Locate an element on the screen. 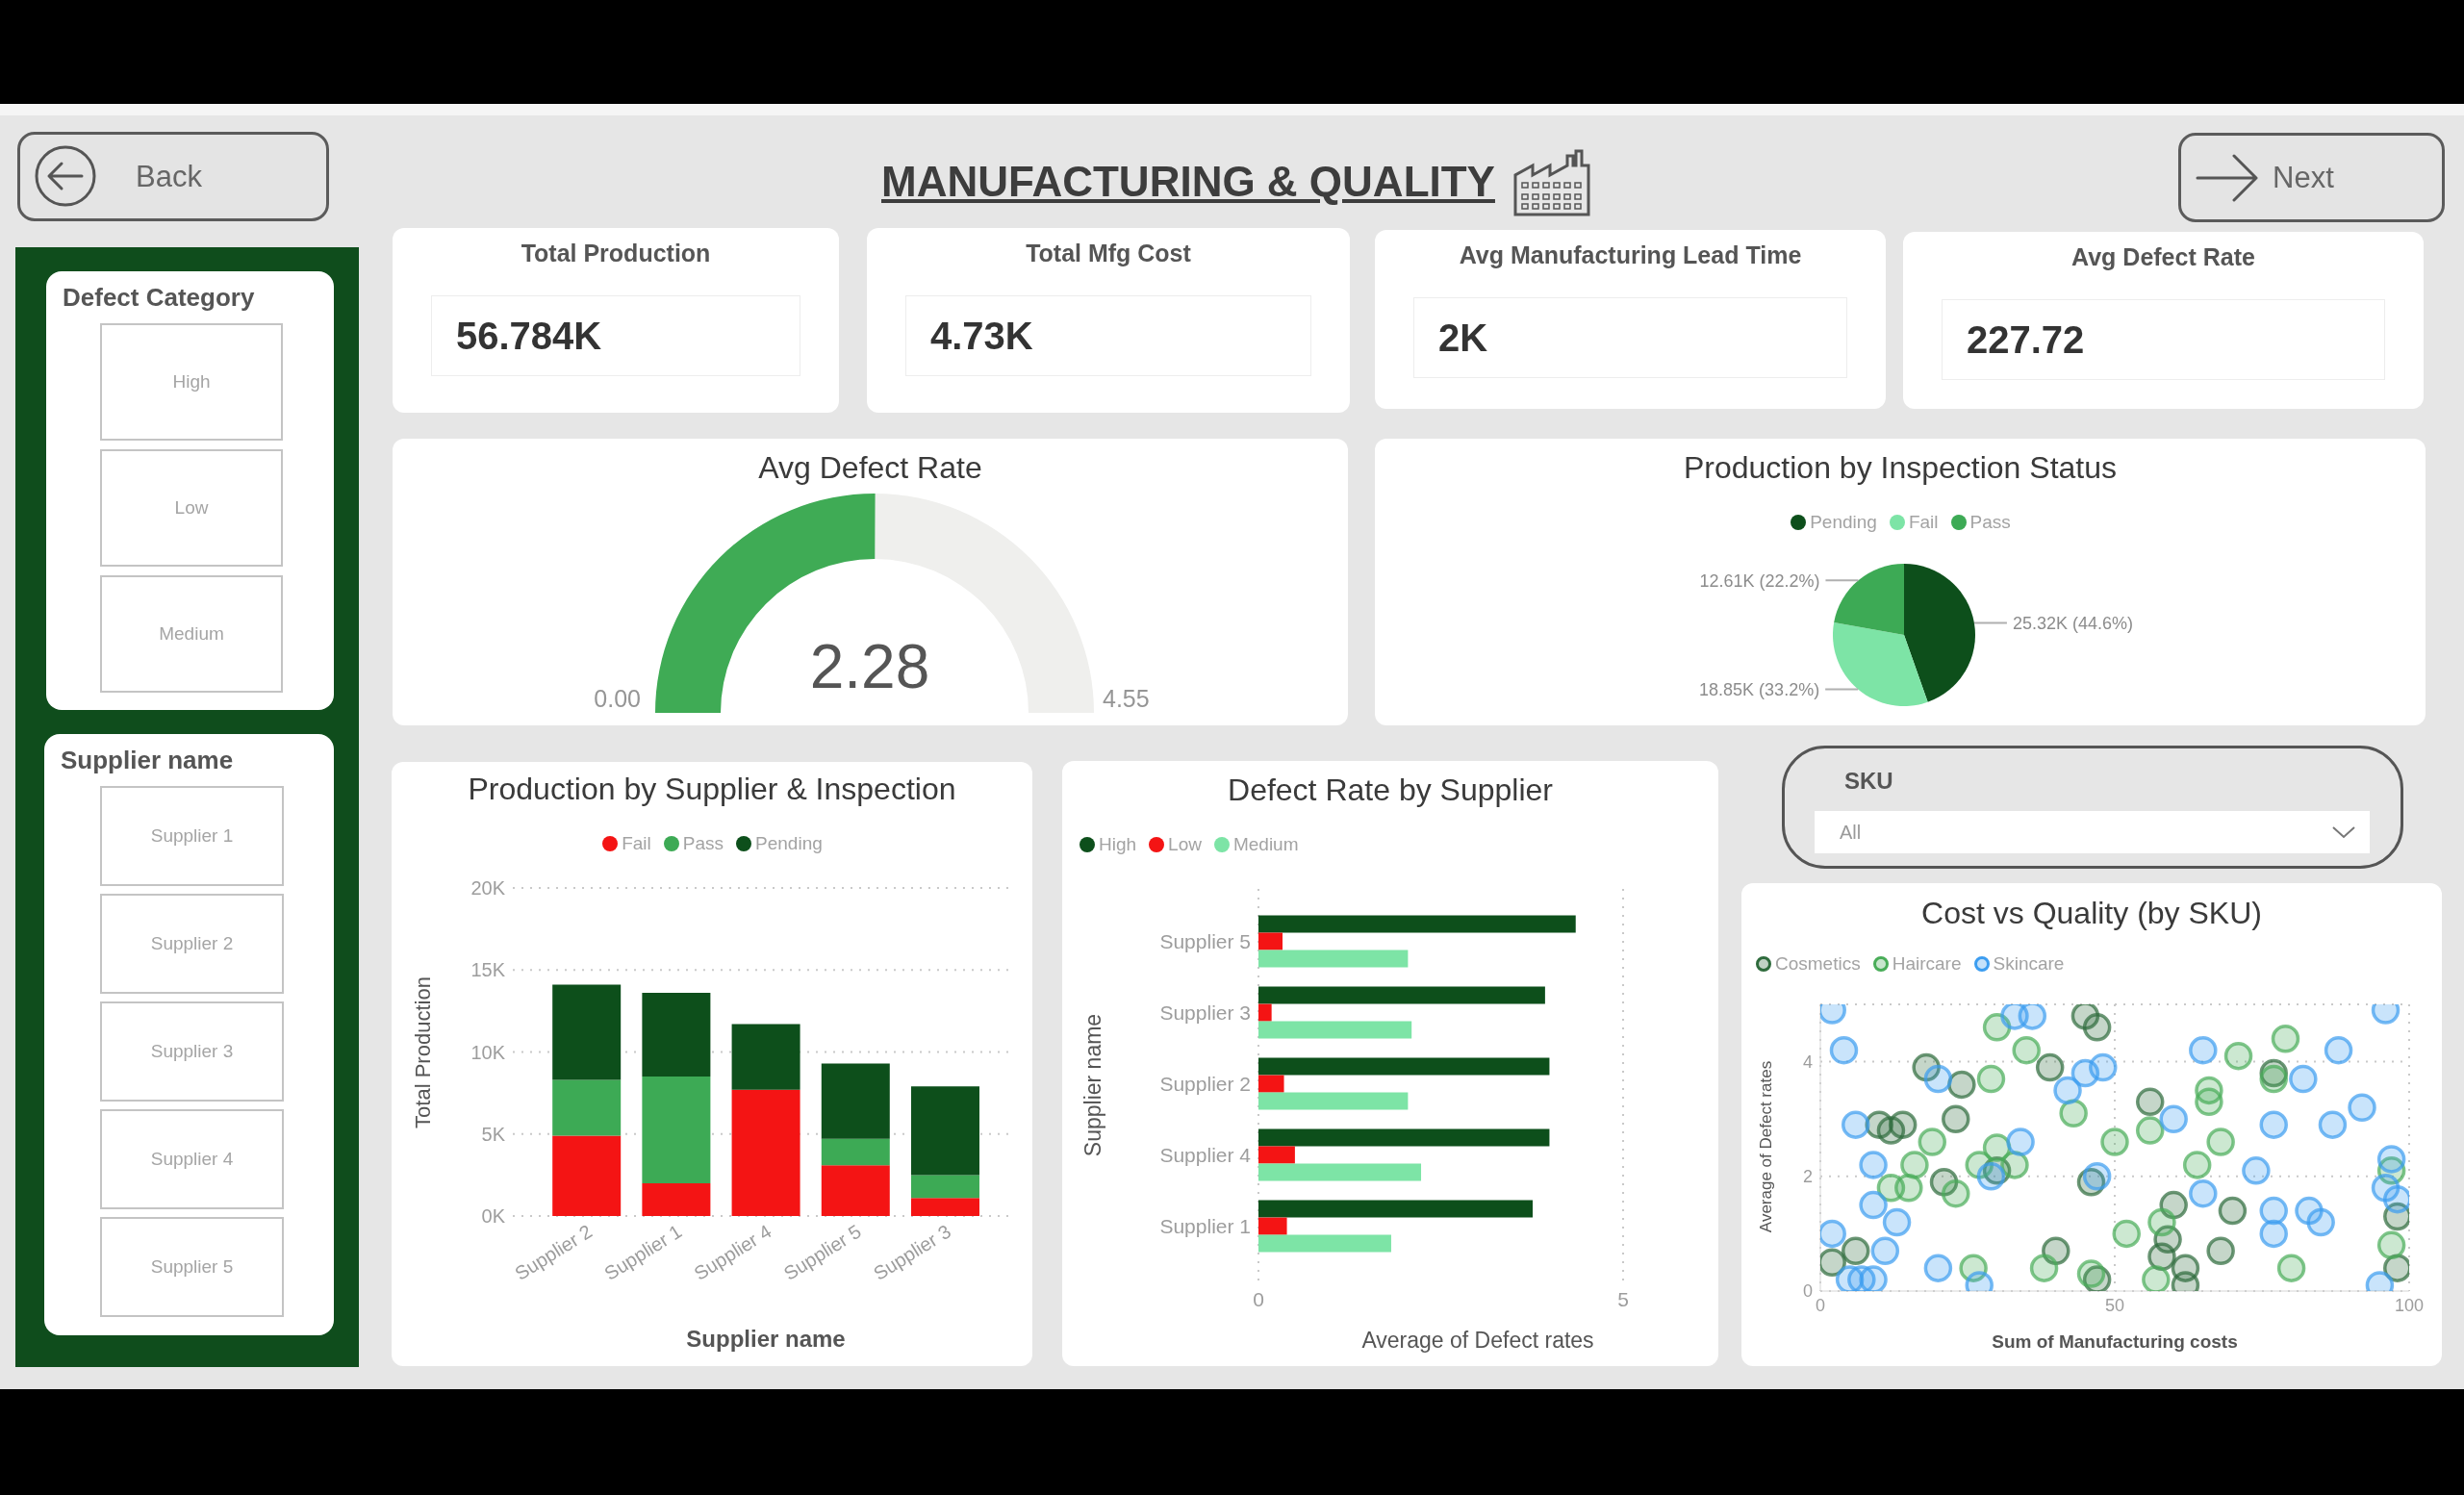  y-tick-label: 5K is located at coordinates (493, 1134).